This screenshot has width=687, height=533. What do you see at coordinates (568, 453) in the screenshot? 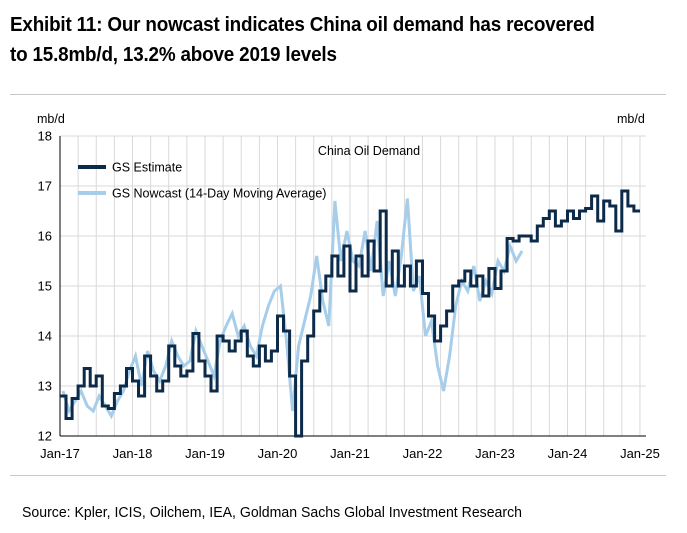
I see `x-tick-label: Jan-24` at bounding box center [568, 453].